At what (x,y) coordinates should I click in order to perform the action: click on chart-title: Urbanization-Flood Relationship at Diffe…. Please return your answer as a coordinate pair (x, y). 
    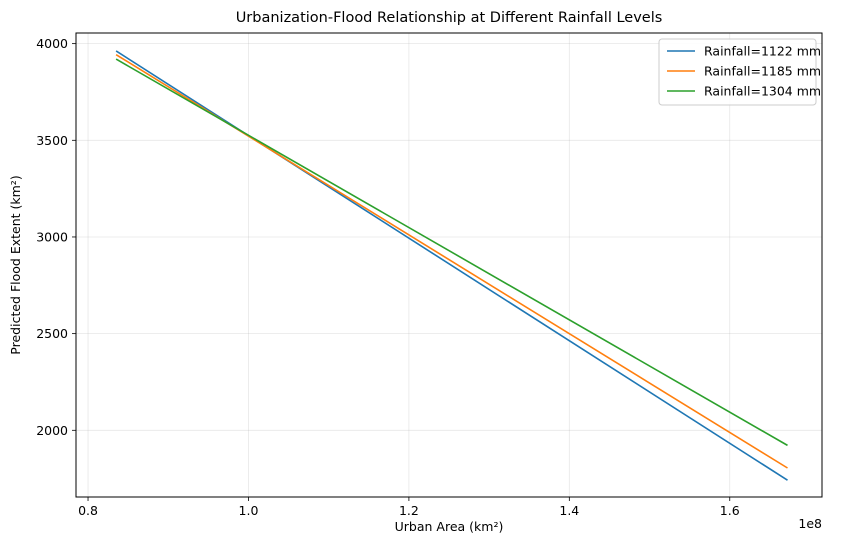
    Looking at the image, I should click on (449, 18).